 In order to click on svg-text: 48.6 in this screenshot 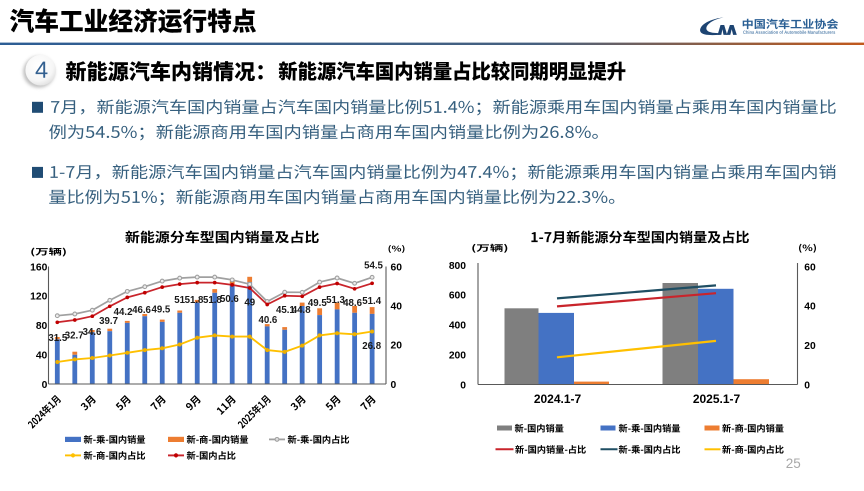, I will do `click(352, 303)`.